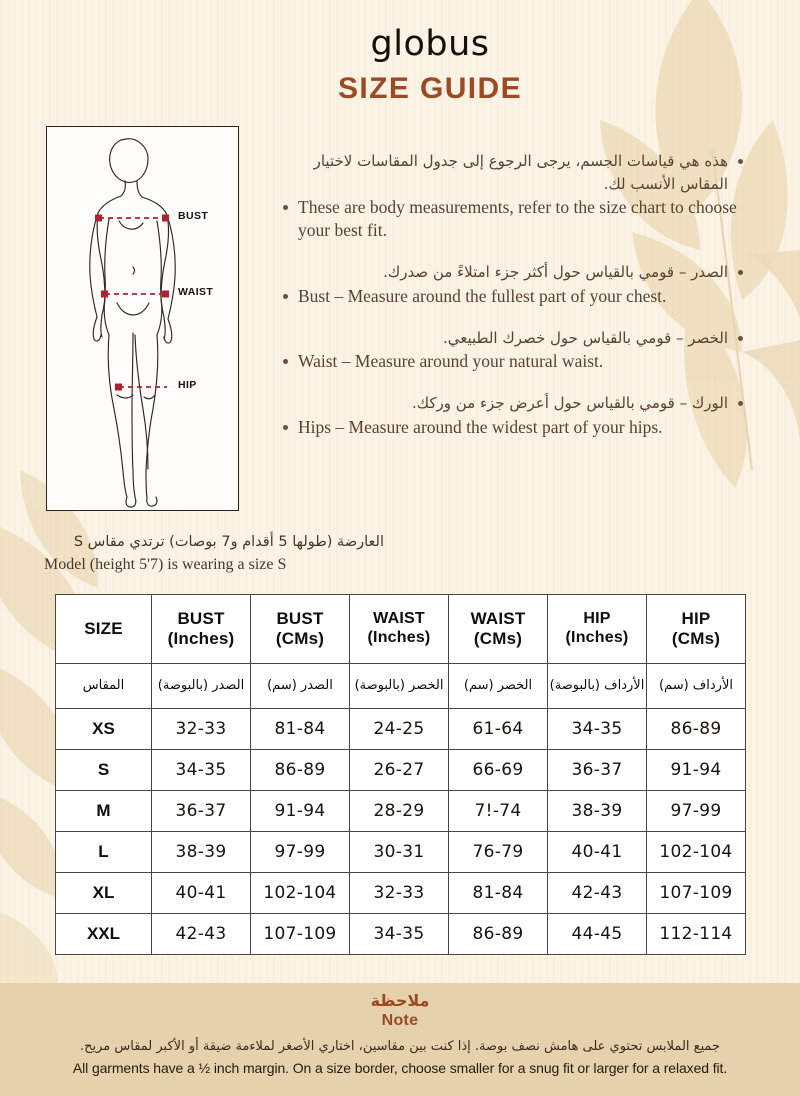  I want to click on cell-hip-in: 42-43, so click(597, 893).